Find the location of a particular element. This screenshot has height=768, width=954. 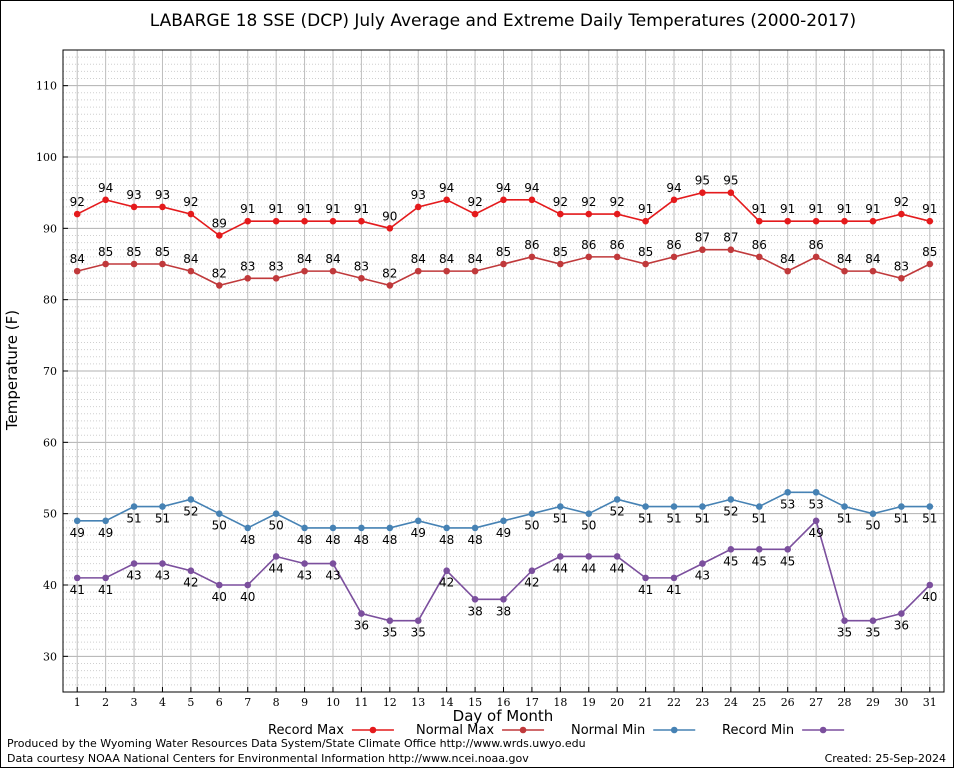

y-tick-label: 90 is located at coordinates (50, 228).